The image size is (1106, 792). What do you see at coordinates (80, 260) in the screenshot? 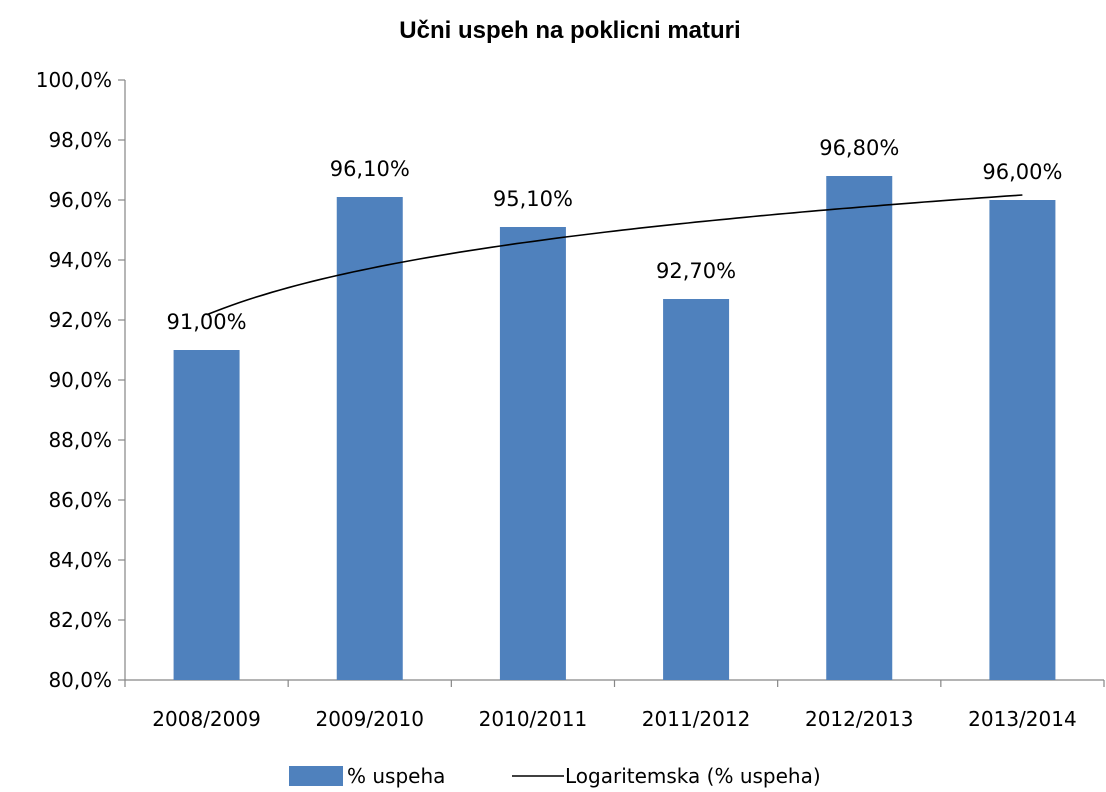
I see `y-tick-label: 94,0%` at bounding box center [80, 260].